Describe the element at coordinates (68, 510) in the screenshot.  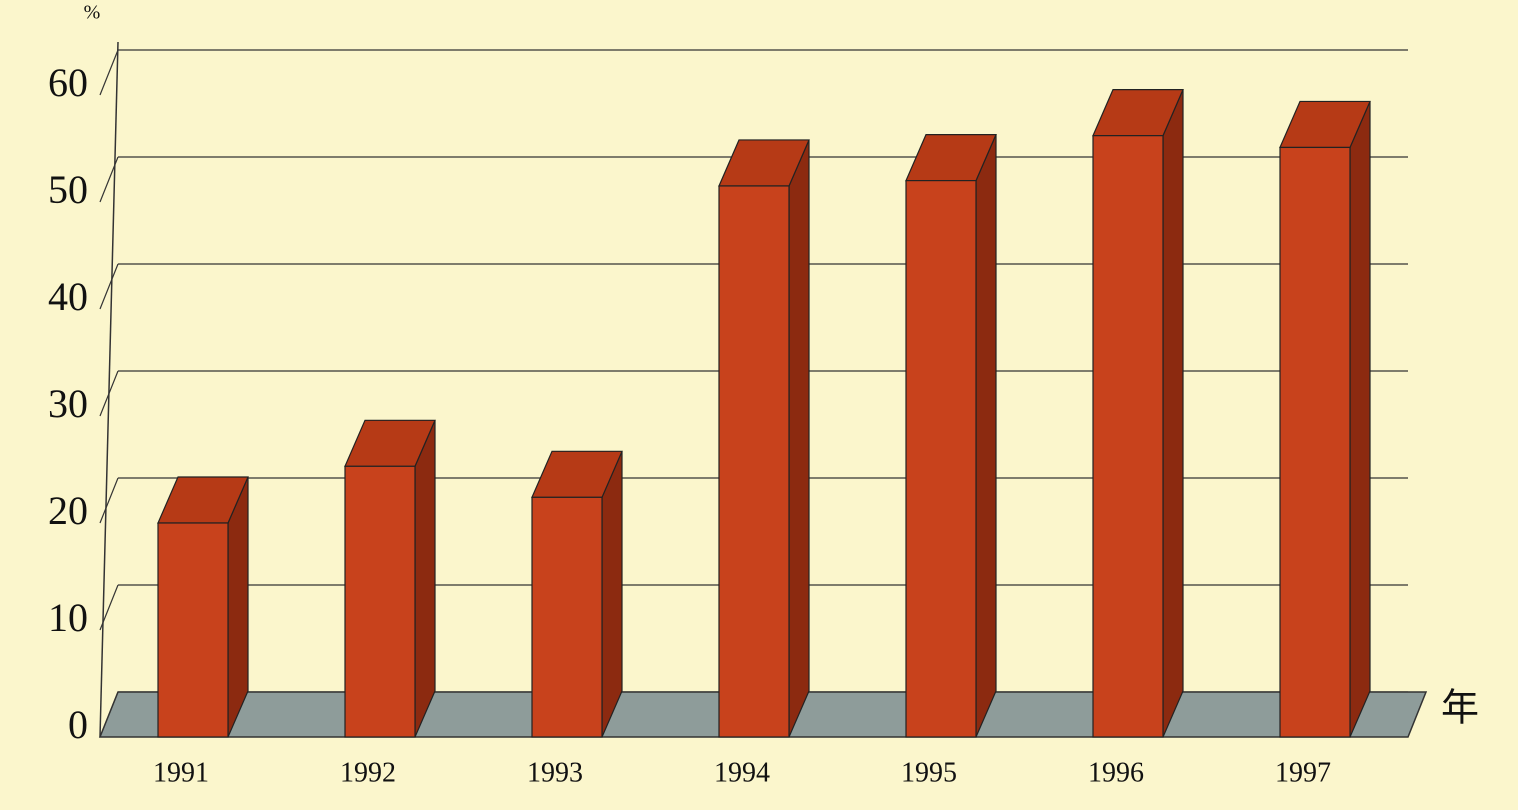
I see `y-tick-label: 20` at that location.